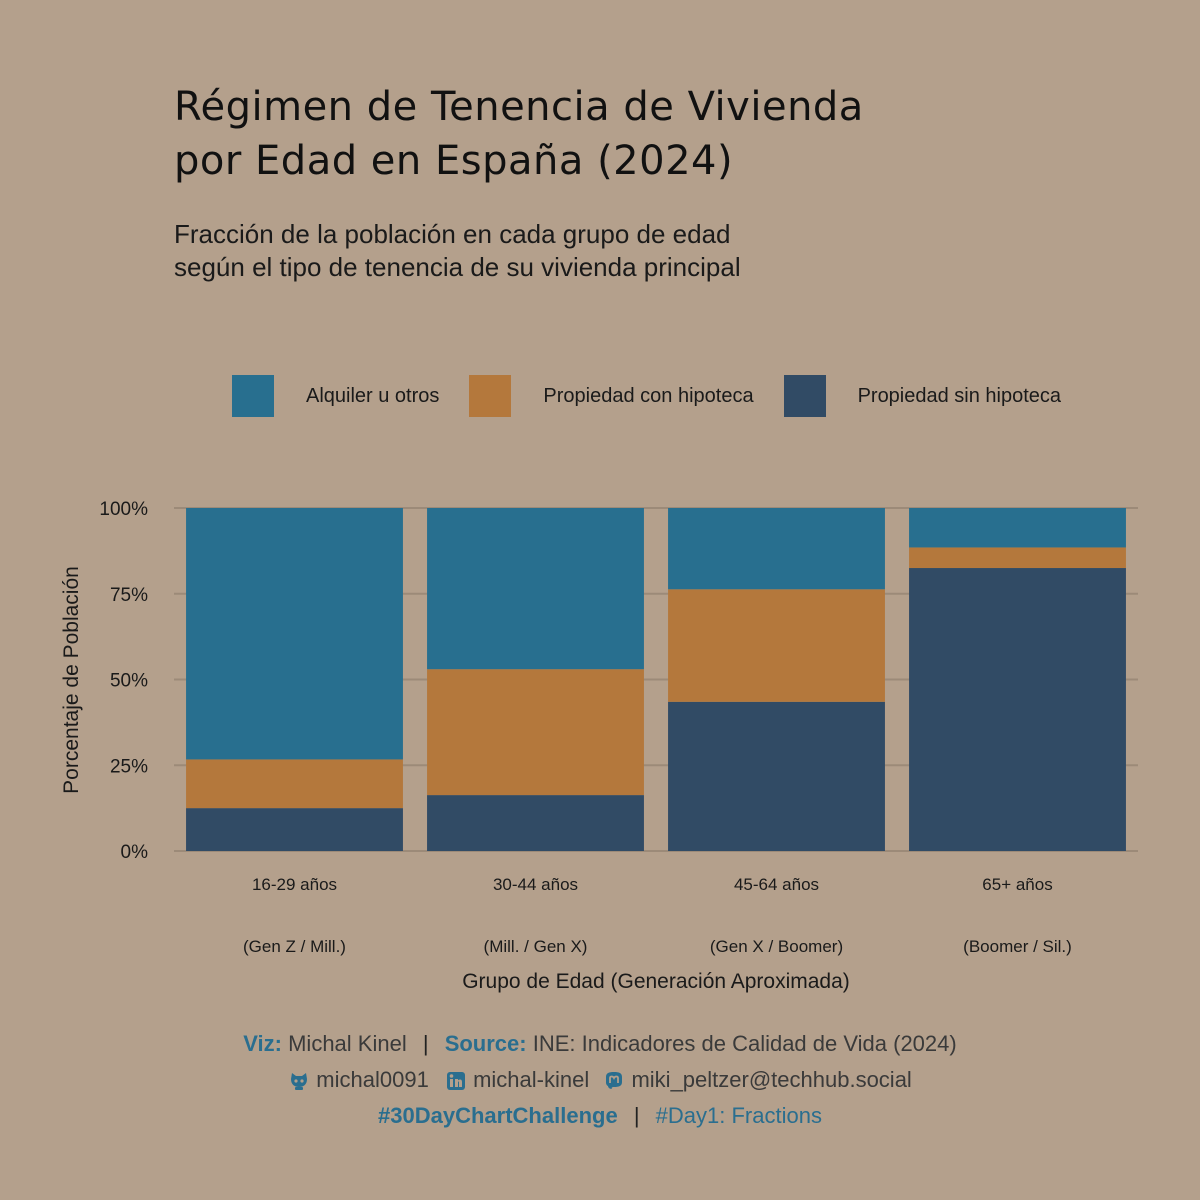 This screenshot has width=1200, height=1200. What do you see at coordinates (1017, 946) in the screenshot?
I see `x-tick-sublabel: (Boomer / Sil.)` at bounding box center [1017, 946].